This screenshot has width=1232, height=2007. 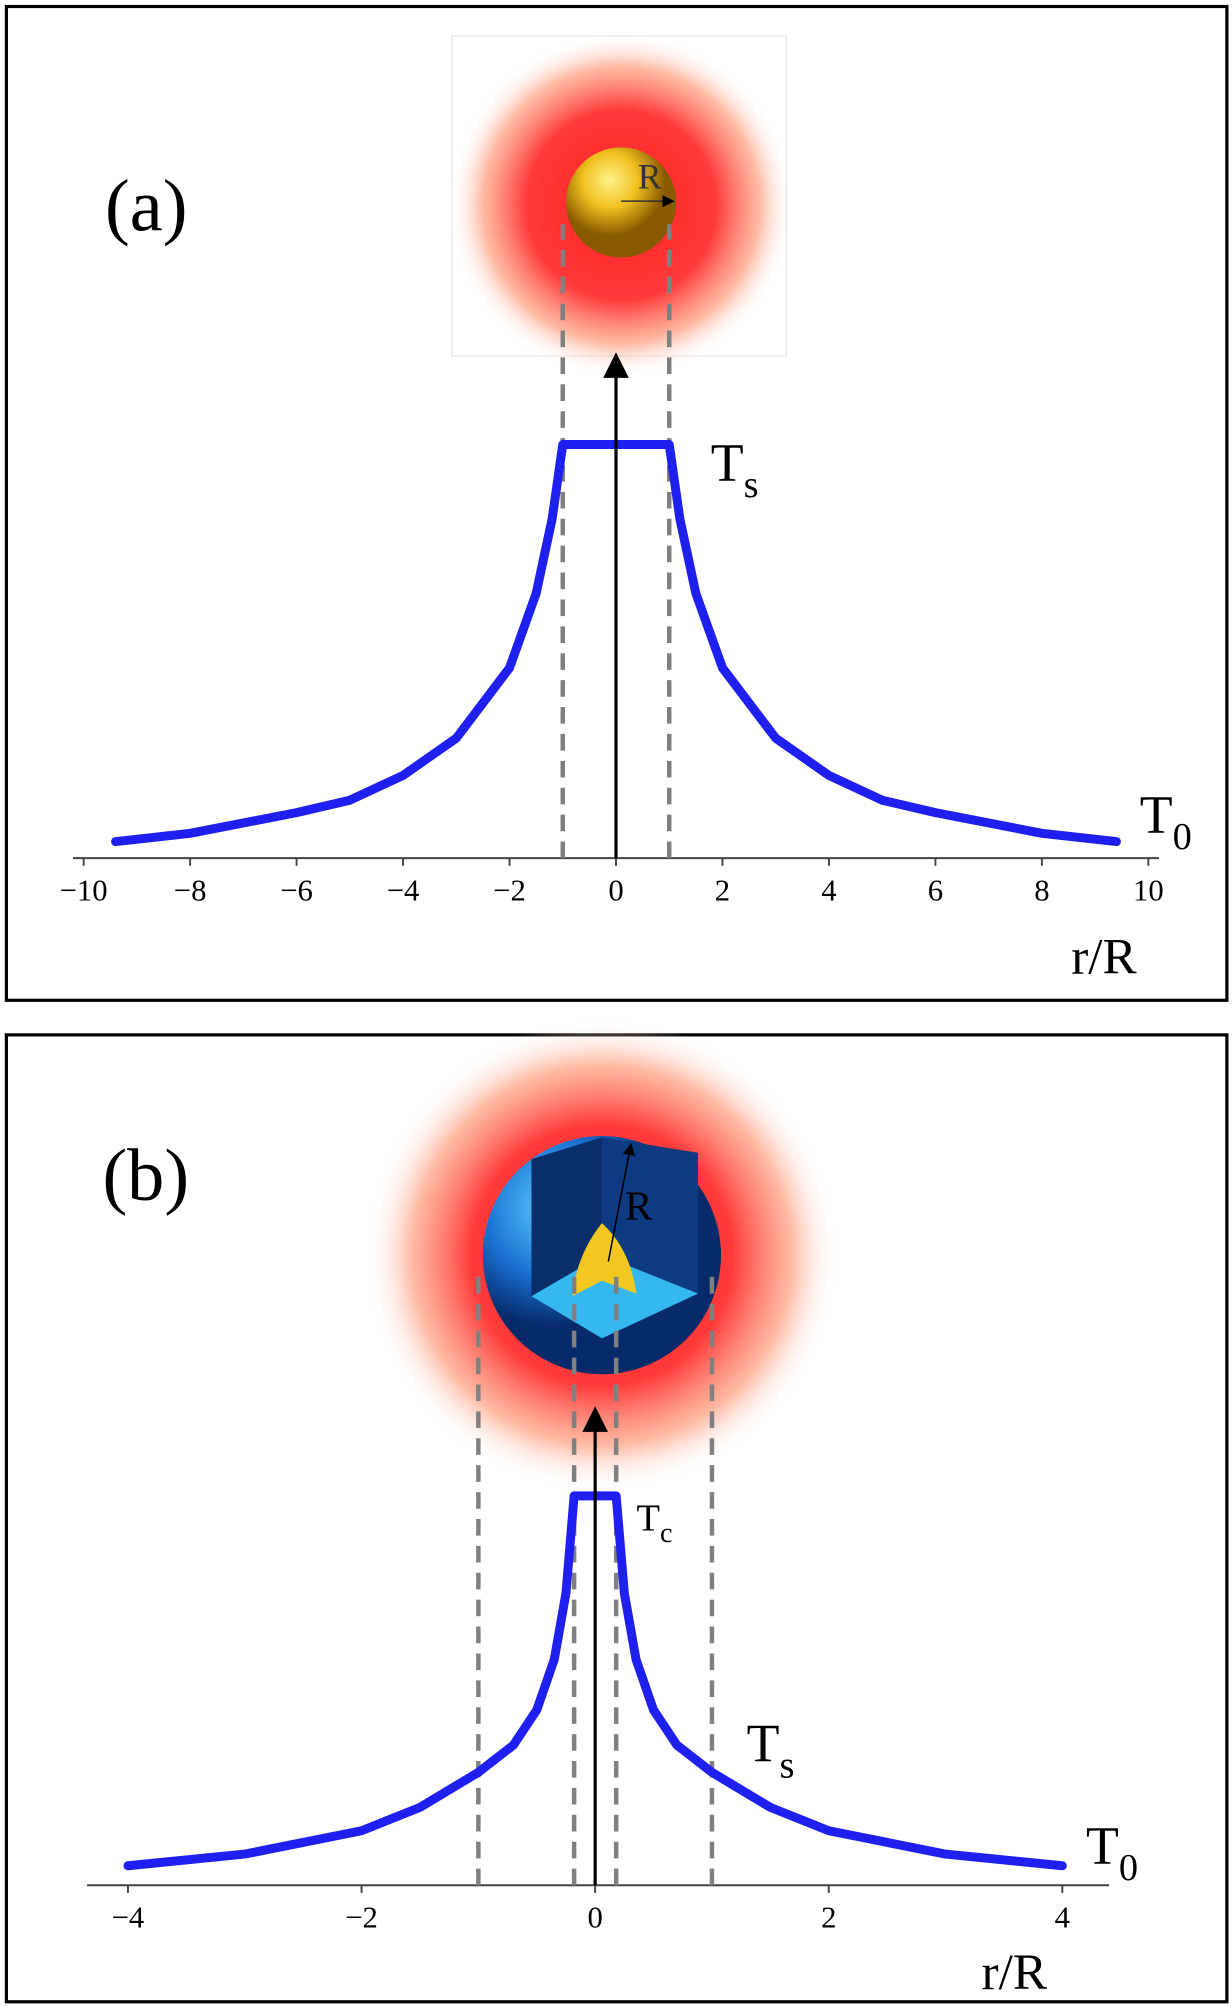 I want to click on cutaway, so click(x=649, y=1215).